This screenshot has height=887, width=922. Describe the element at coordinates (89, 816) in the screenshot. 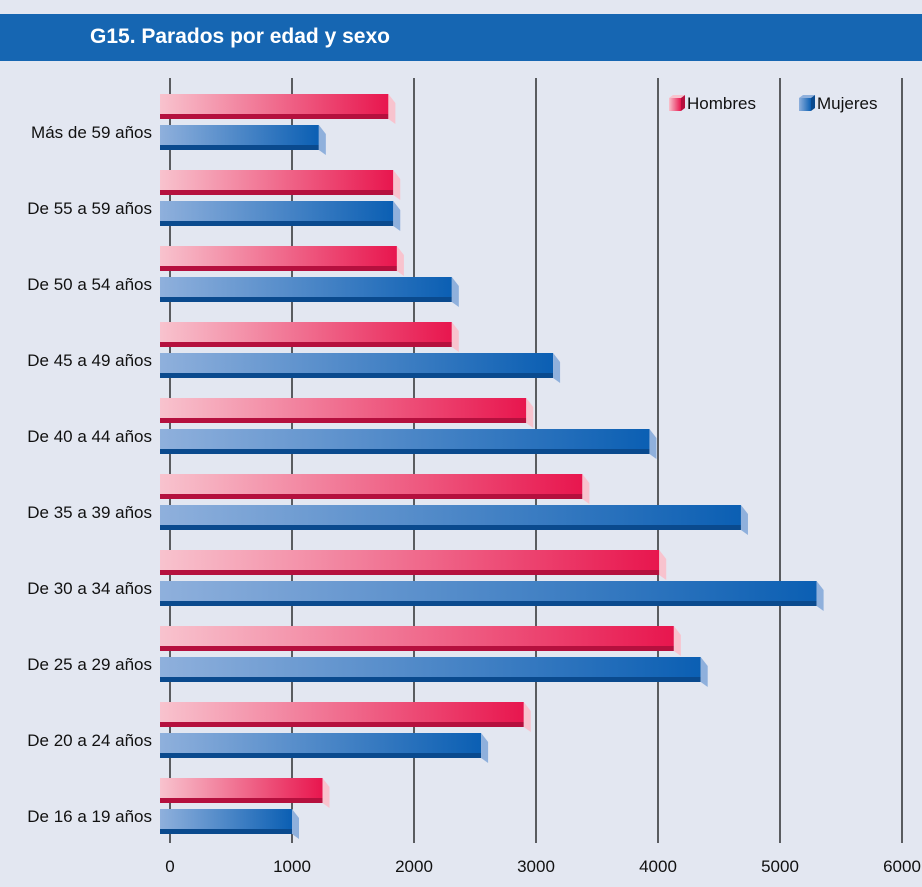

I see `y-category-label: De 16 a 19 años` at that location.